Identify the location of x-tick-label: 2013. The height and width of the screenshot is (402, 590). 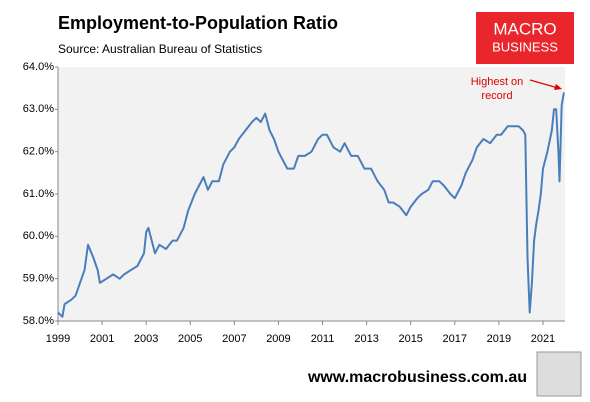
(366, 339).